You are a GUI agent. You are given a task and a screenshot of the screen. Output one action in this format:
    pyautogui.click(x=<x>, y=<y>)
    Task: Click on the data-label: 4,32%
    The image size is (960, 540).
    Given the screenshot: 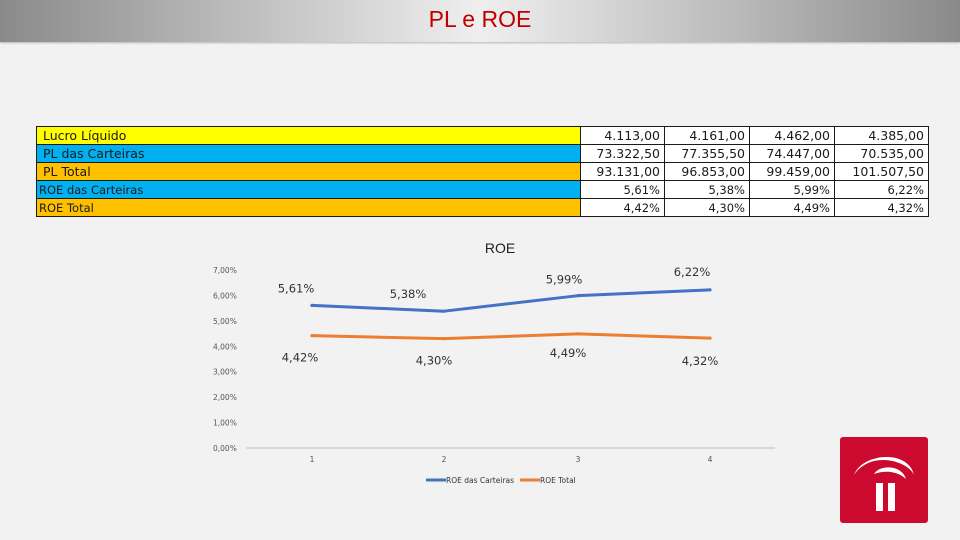 What is the action you would take?
    pyautogui.click(x=700, y=361)
    